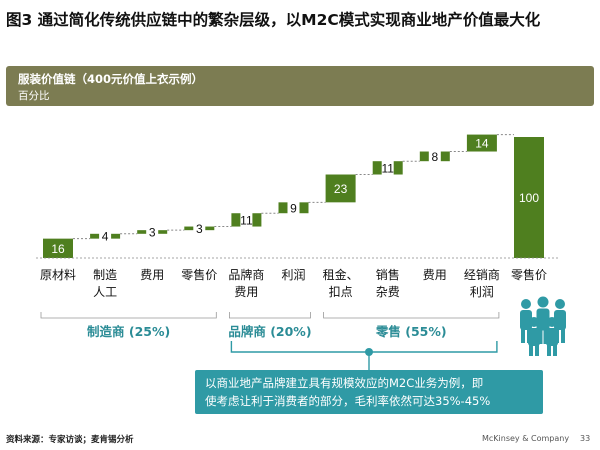  Describe the element at coordinates (348, 401) in the screenshot. I see `callout-line-2: 使考虑让利于消费者的部分，毛利率依然可达35%-45%` at that location.